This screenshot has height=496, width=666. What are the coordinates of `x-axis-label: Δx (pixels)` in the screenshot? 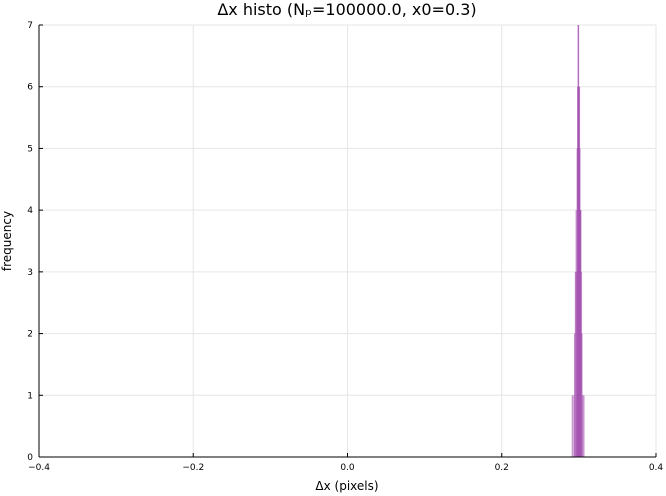 It's located at (346, 486).